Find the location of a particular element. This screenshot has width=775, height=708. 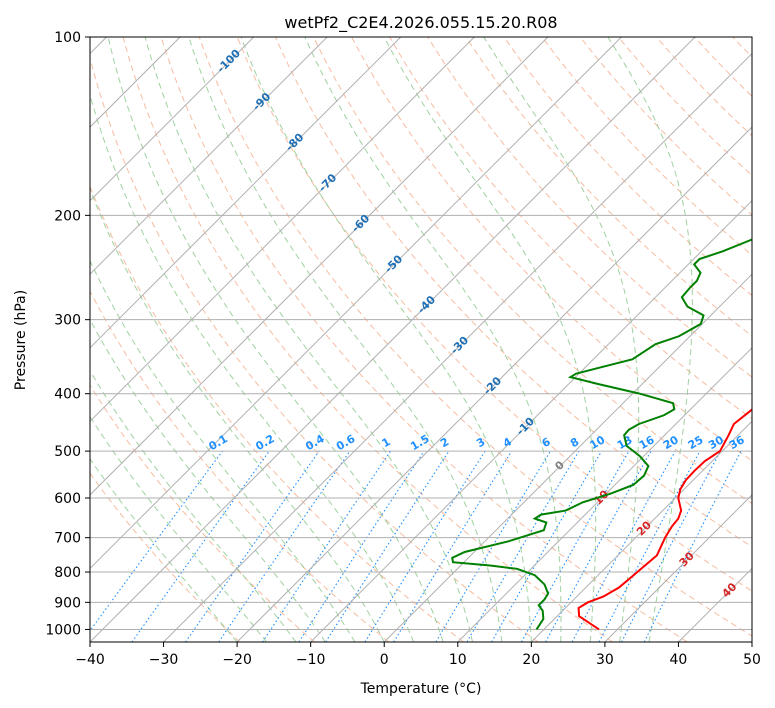

y-tick-label: 300 is located at coordinates (67, 321).